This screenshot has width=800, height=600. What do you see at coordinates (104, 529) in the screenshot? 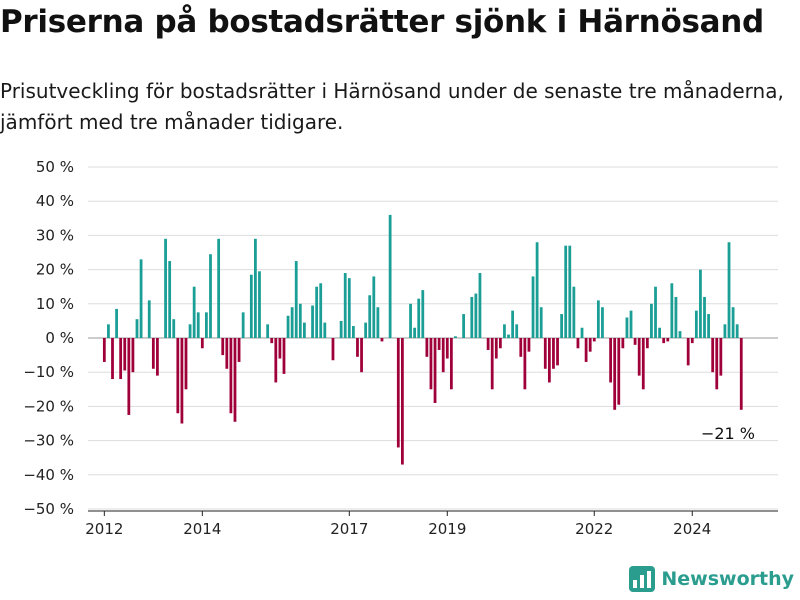
I see `x-tick-label: 2012` at bounding box center [104, 529].